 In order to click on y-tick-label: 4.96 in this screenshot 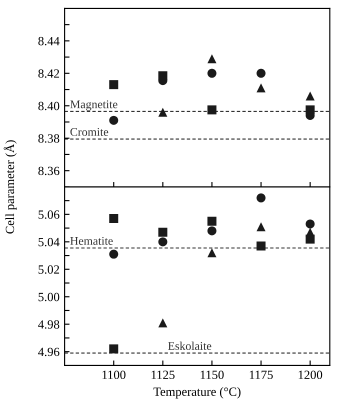, I will do `click(49, 352)`.